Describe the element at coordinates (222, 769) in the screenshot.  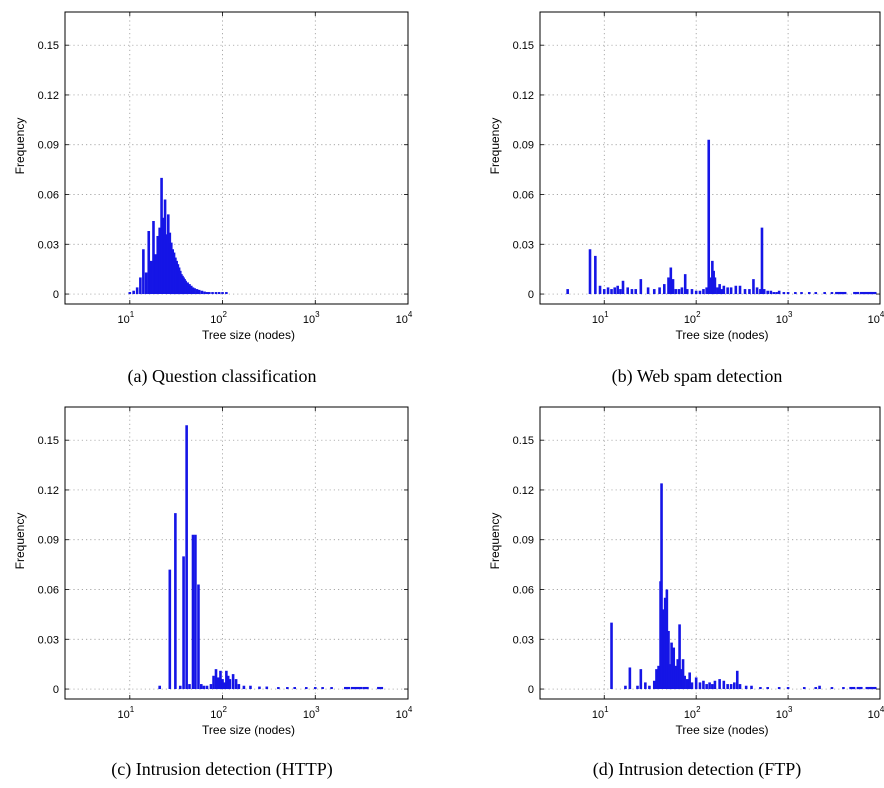
I see `caption-c: (c) Intrusion detection (HTTP)` at that location.